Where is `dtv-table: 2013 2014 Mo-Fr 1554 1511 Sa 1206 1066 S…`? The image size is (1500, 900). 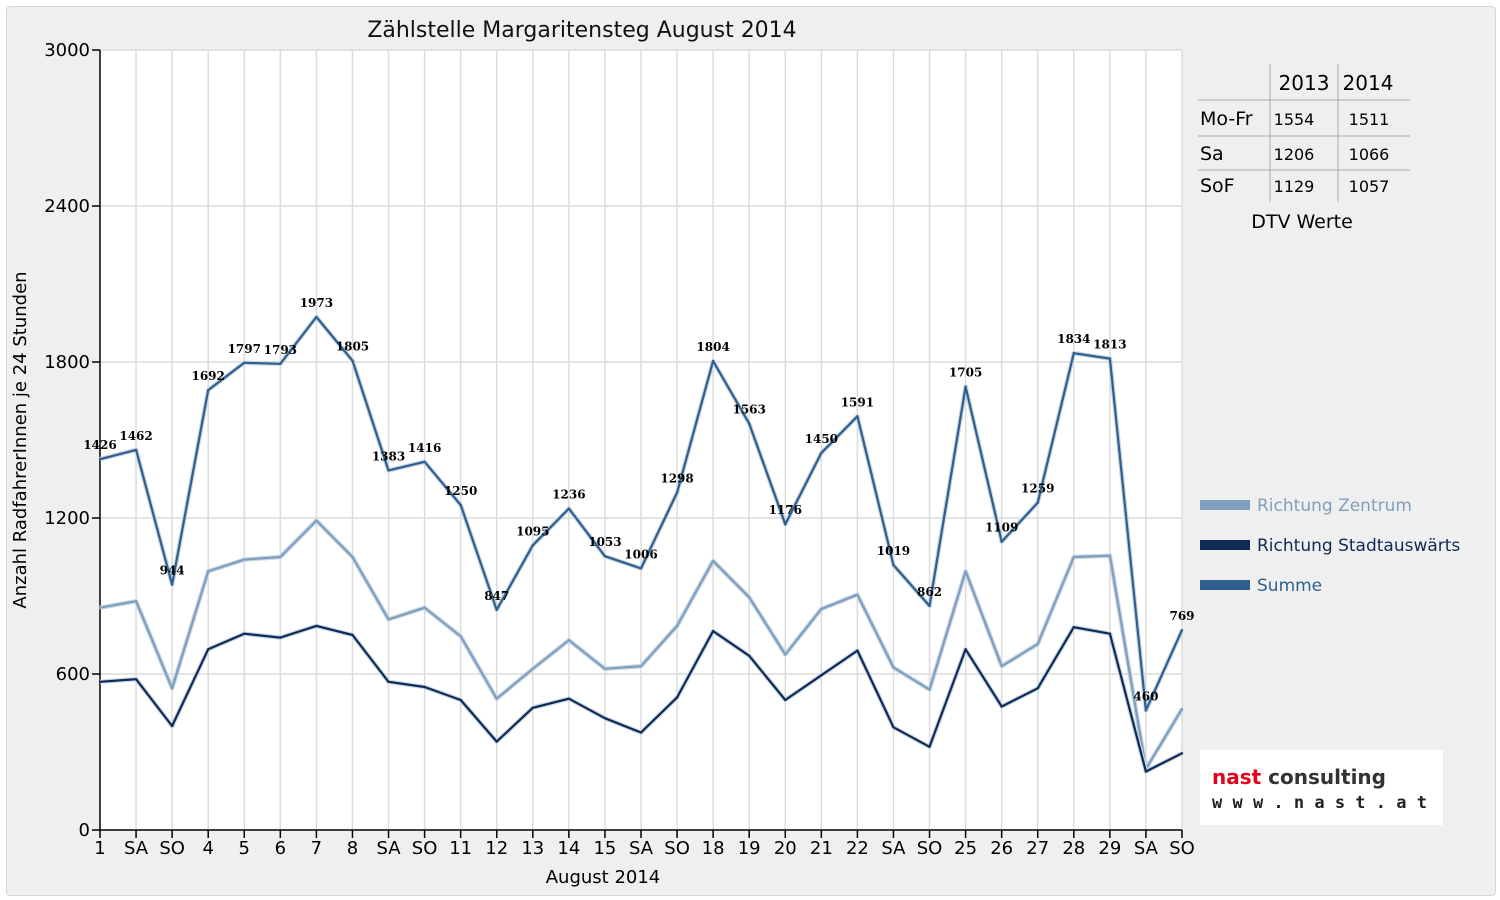
dtv-table: 2013 2014 Mo-Fr 1554 1511 Sa 1206 1066 S… is located at coordinates (1304, 148).